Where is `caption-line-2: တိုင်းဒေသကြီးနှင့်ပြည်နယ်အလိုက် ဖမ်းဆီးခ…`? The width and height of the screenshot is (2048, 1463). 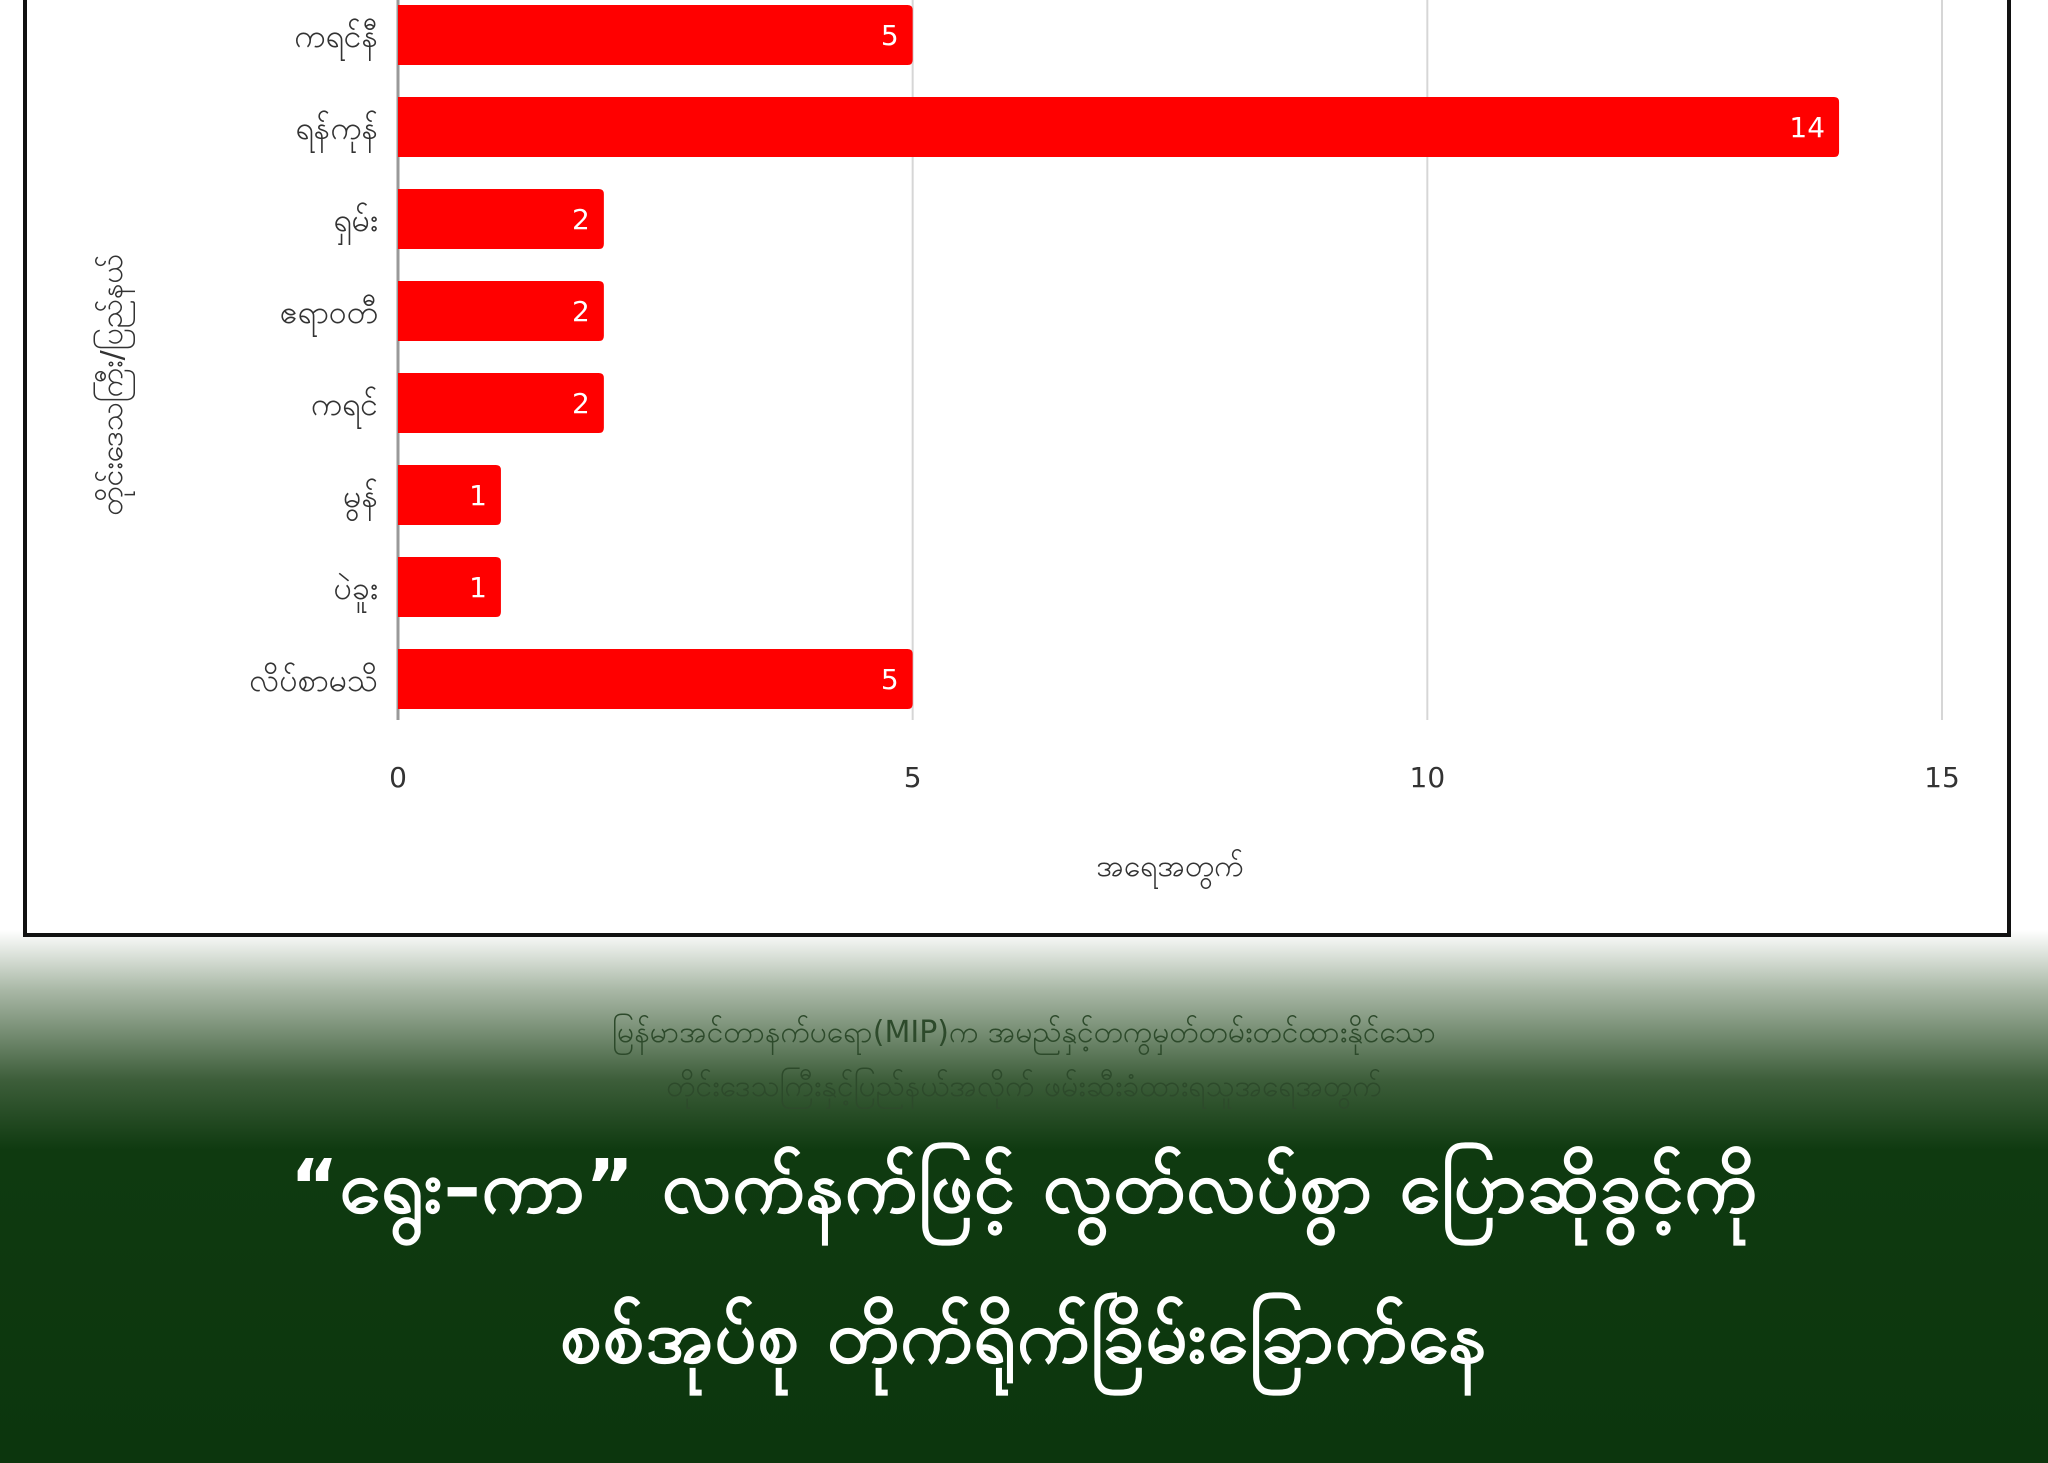
caption-line-2: တိုင်းဒေသကြီးနှင့်ပြည်နယ်အလိုက် ဖမ်းဆီးခ… is located at coordinates (1024, 1086).